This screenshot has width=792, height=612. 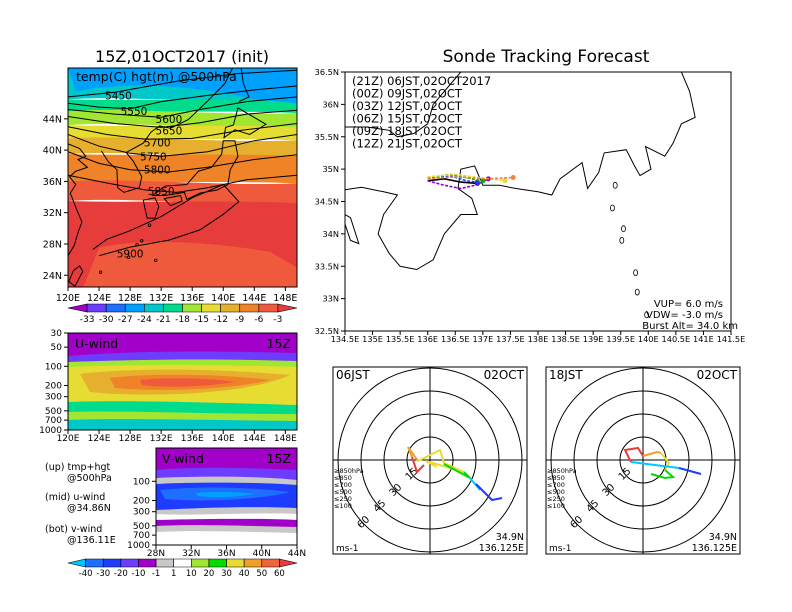 I want to click on hodo-time: 18JST, so click(x=566, y=375).